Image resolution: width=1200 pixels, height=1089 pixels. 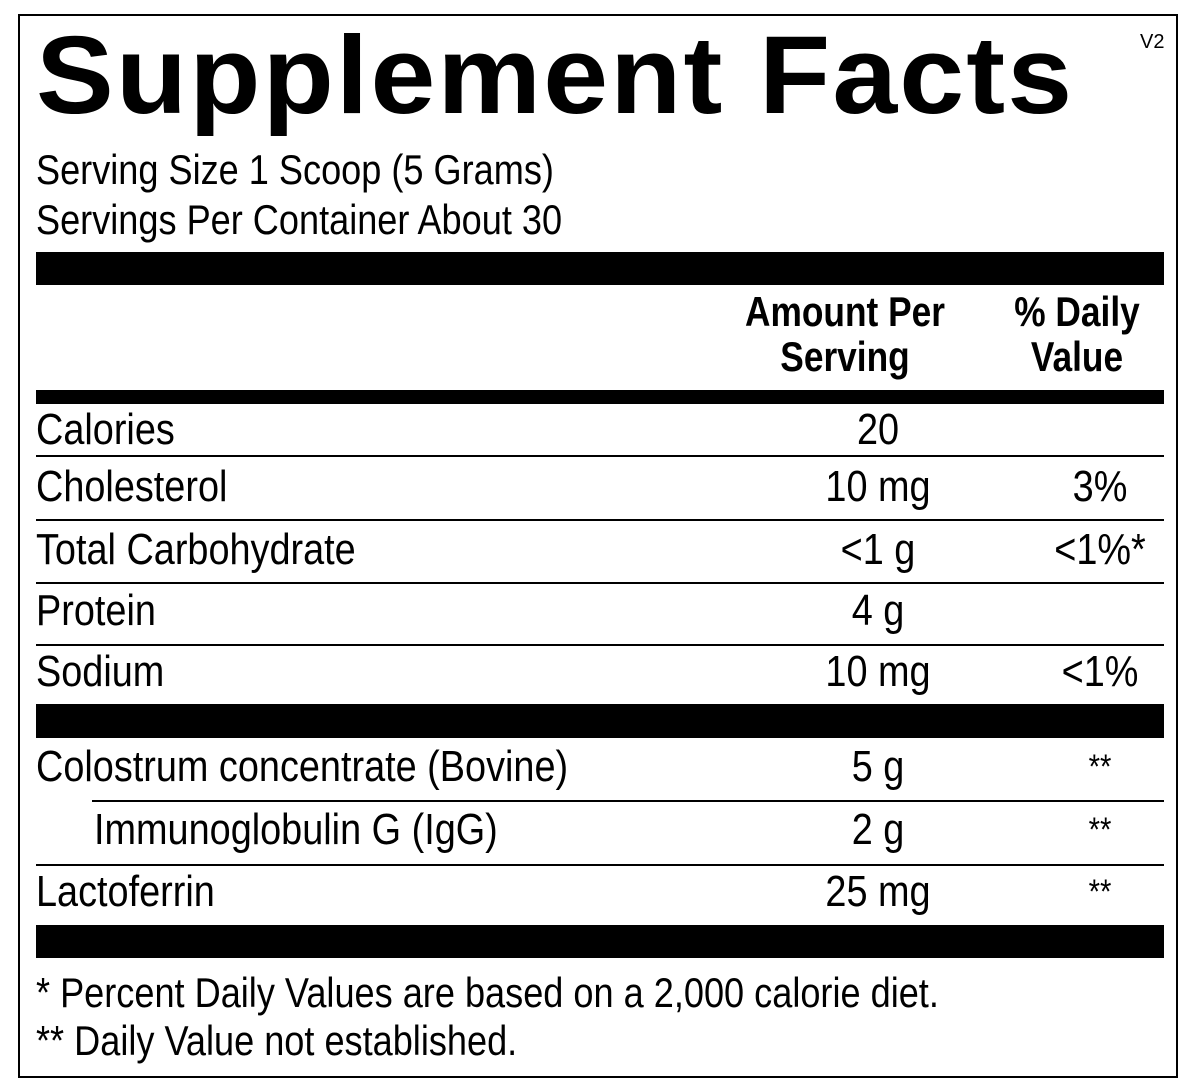 What do you see at coordinates (878, 766) in the screenshot?
I see `amount: 5 g` at bounding box center [878, 766].